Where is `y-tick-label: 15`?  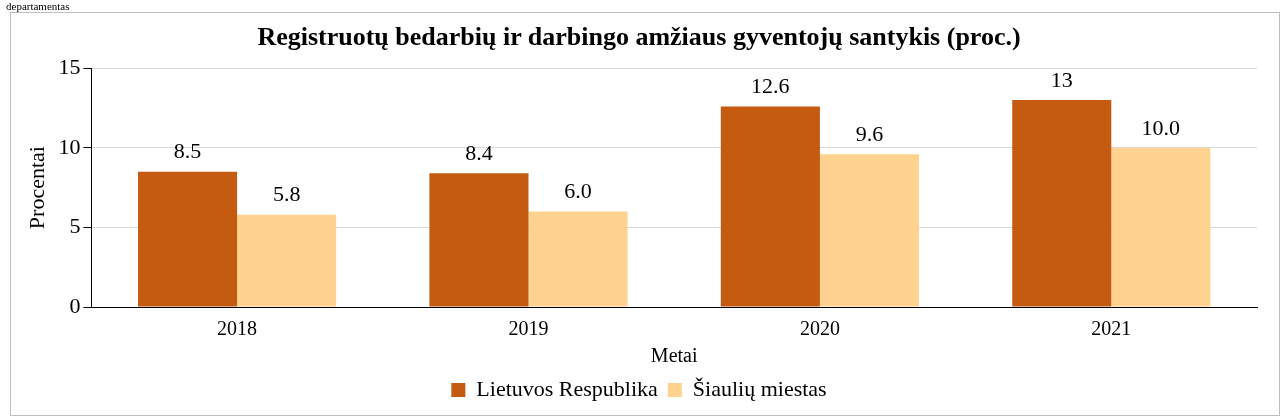 y-tick-label: 15 is located at coordinates (69, 66).